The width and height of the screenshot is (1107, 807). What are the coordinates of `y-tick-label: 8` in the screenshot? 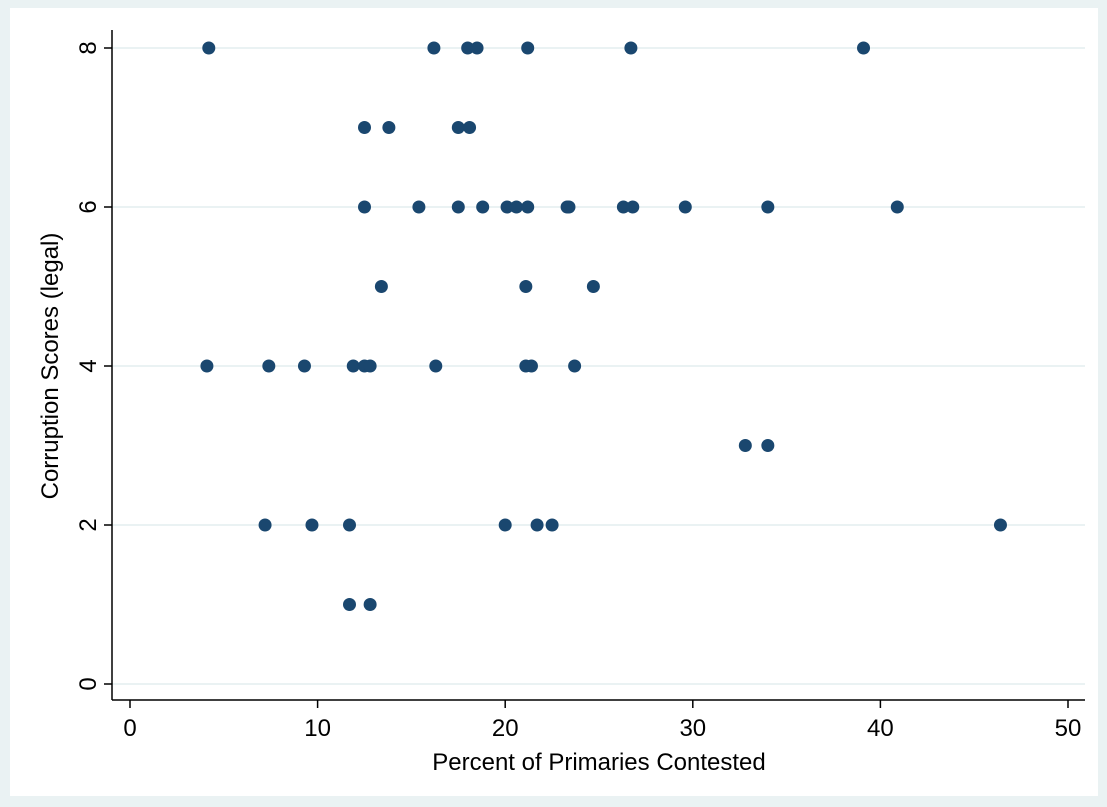 It's located at (88, 47).